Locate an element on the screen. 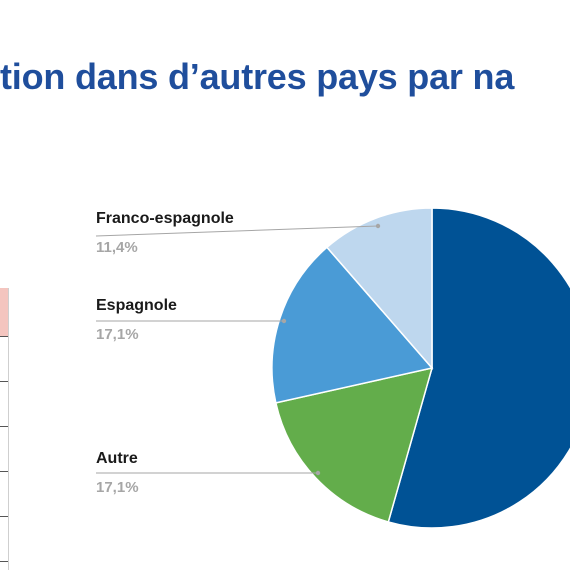 The width and height of the screenshot is (570, 570). table-header-cell is located at coordinates (4, 312).